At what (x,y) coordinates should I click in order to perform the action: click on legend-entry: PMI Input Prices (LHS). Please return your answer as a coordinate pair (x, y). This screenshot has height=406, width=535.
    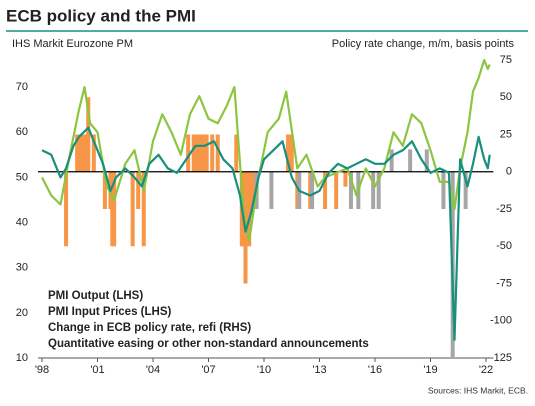
    Looking at the image, I should click on (109, 312).